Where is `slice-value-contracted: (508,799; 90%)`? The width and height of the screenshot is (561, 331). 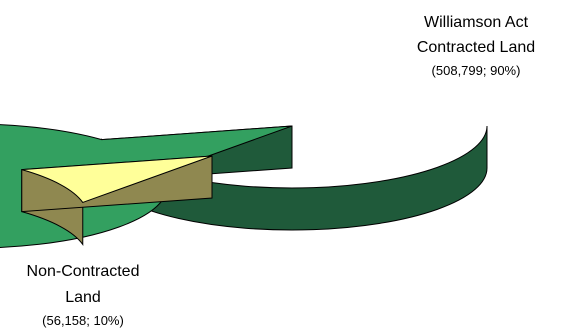
slice-value-contracted: (508,799; 90%) is located at coordinates (476, 70).